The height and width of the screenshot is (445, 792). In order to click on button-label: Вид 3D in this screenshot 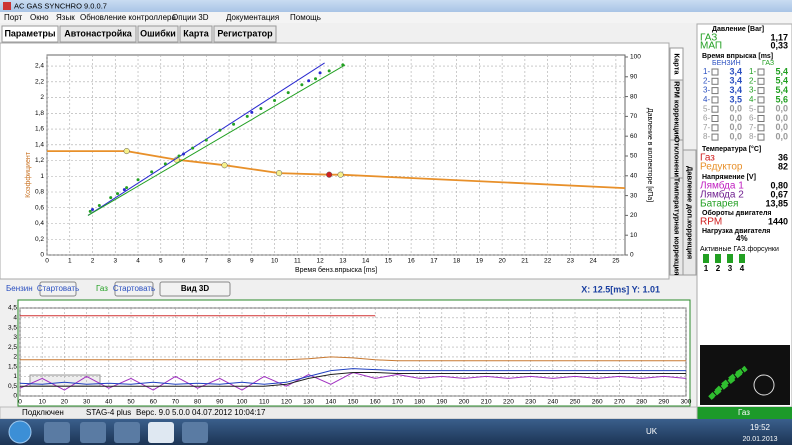, I will do `click(195, 288)`.